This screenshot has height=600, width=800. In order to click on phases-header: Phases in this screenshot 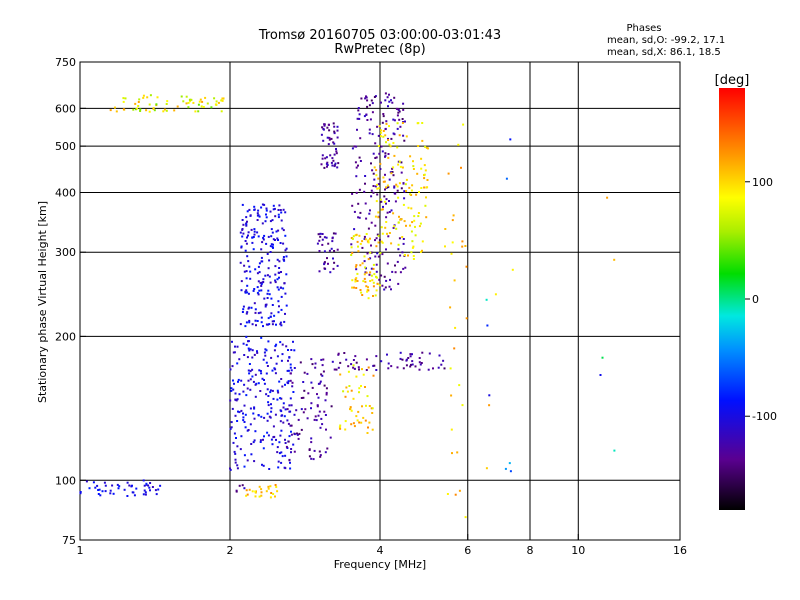, I will do `click(643, 28)`.